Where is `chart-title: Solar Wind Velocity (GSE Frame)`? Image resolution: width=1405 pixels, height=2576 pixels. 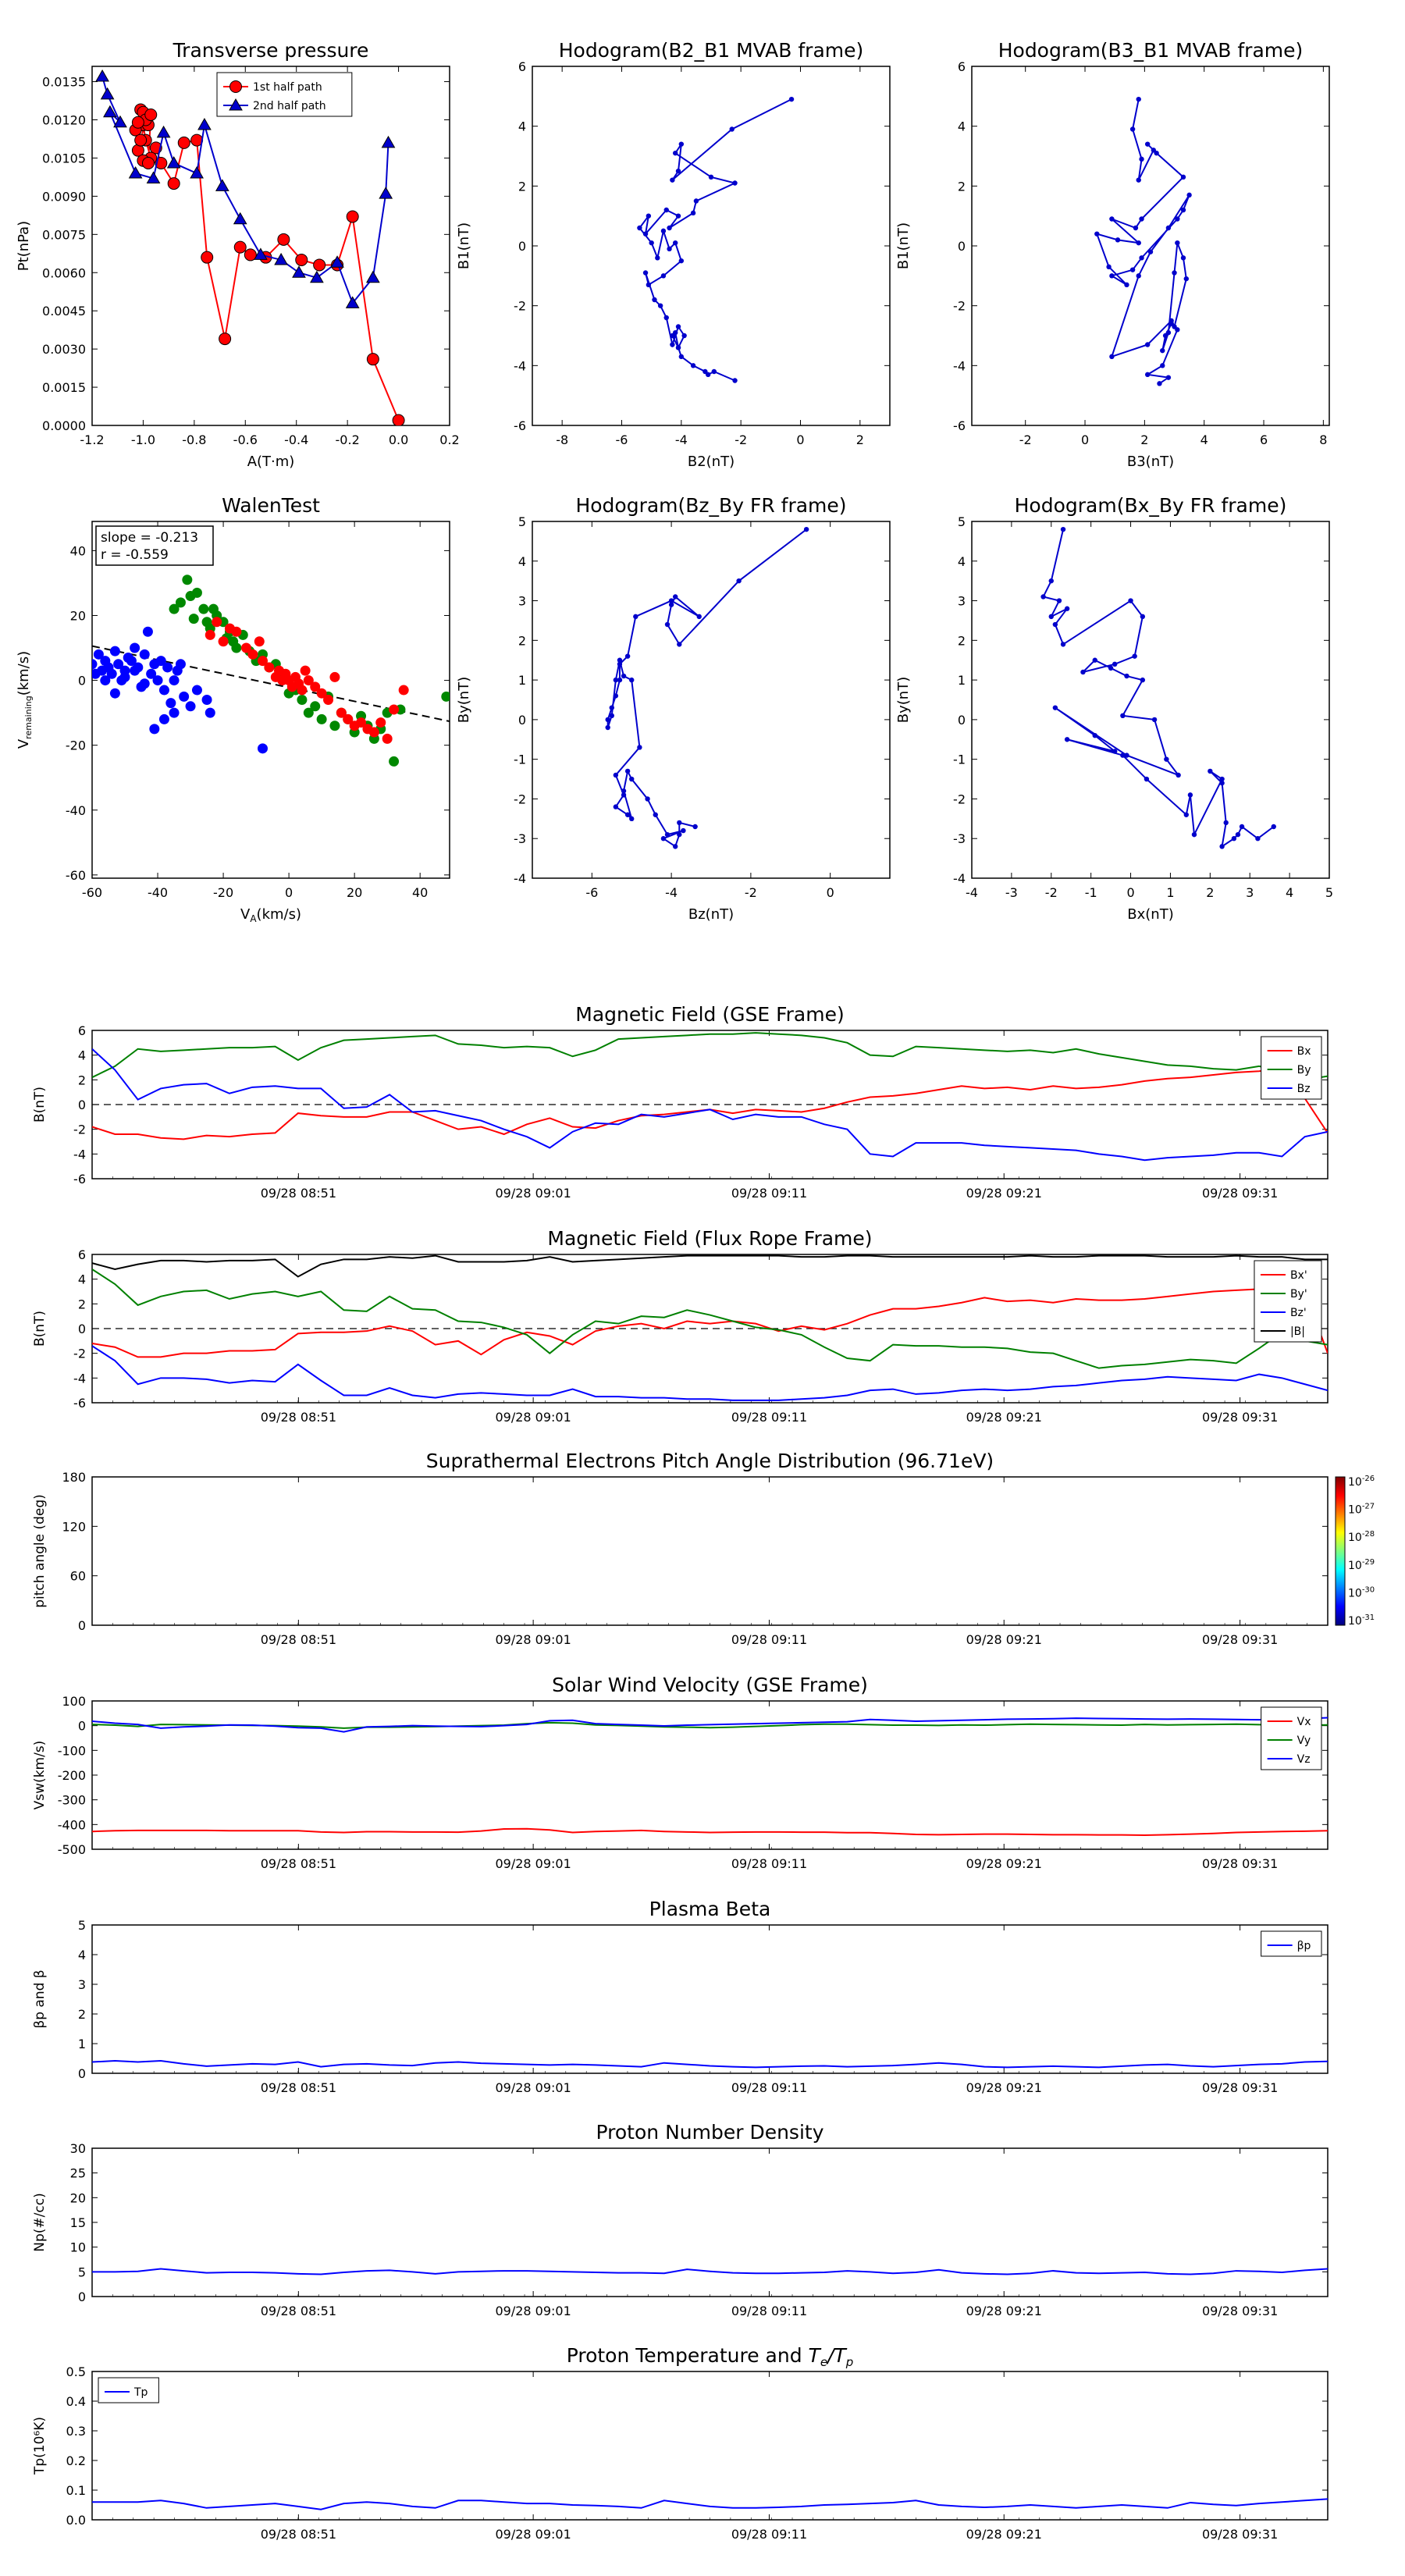
chart-title: Solar Wind Velocity (GSE Frame) is located at coordinates (710, 1685).